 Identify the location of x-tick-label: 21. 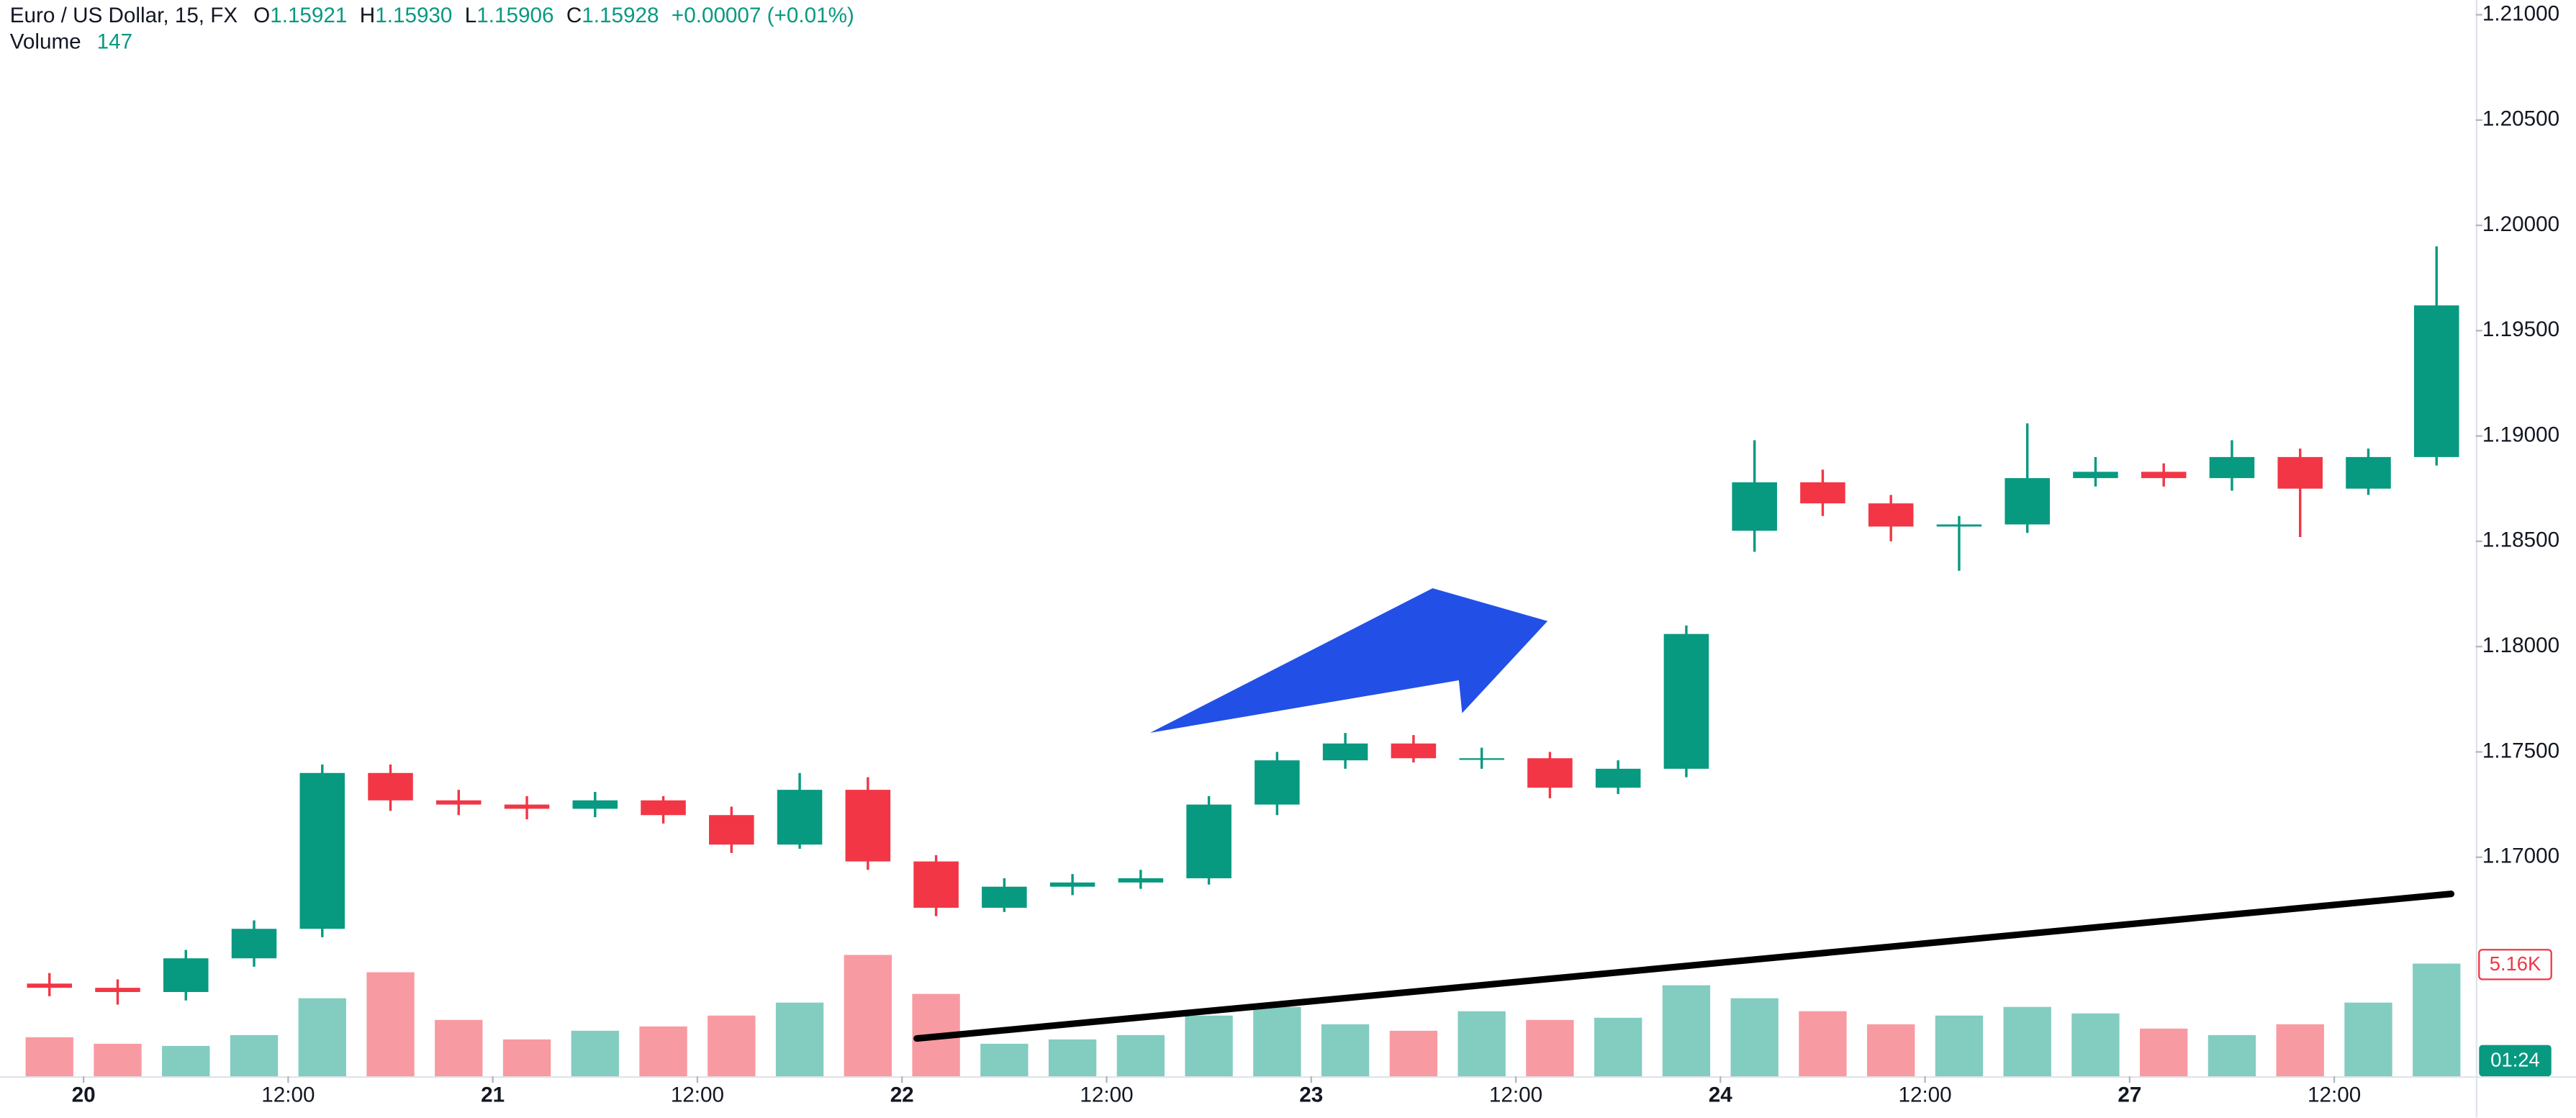
(493, 1094).